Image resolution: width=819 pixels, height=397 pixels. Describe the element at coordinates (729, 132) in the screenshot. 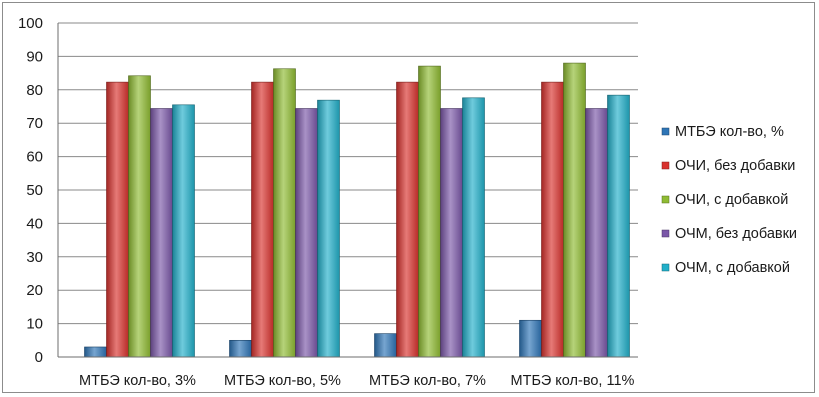

I see `legend-label: МТБЭ кол-во, %` at that location.